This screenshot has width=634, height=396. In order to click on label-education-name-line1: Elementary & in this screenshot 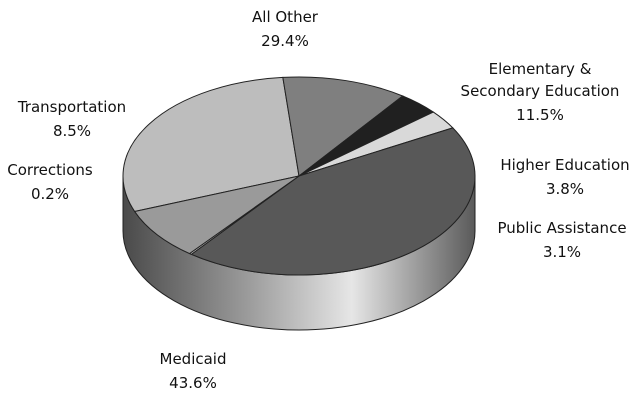, I will do `click(540, 69)`.